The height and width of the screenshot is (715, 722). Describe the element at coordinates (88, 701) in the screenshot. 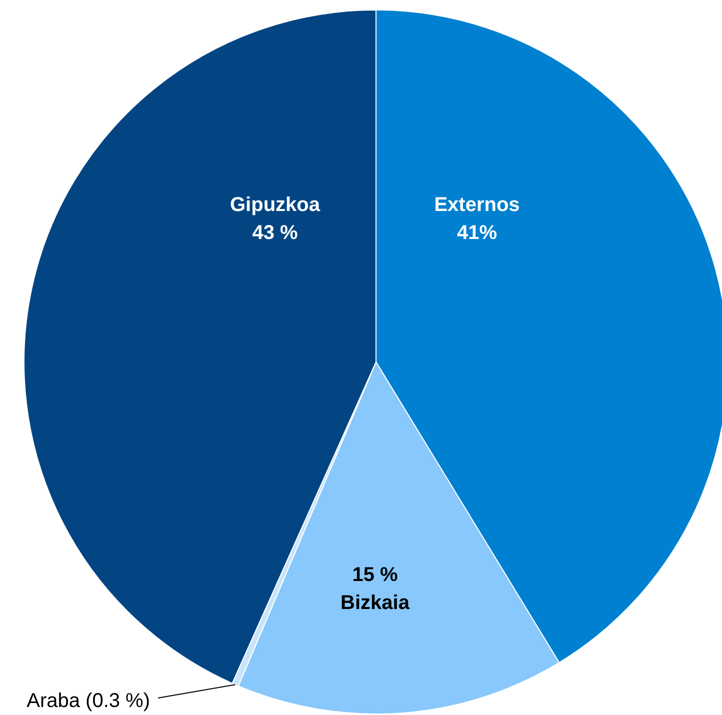

I see `slice-label: Araba (0.3 %)` at that location.